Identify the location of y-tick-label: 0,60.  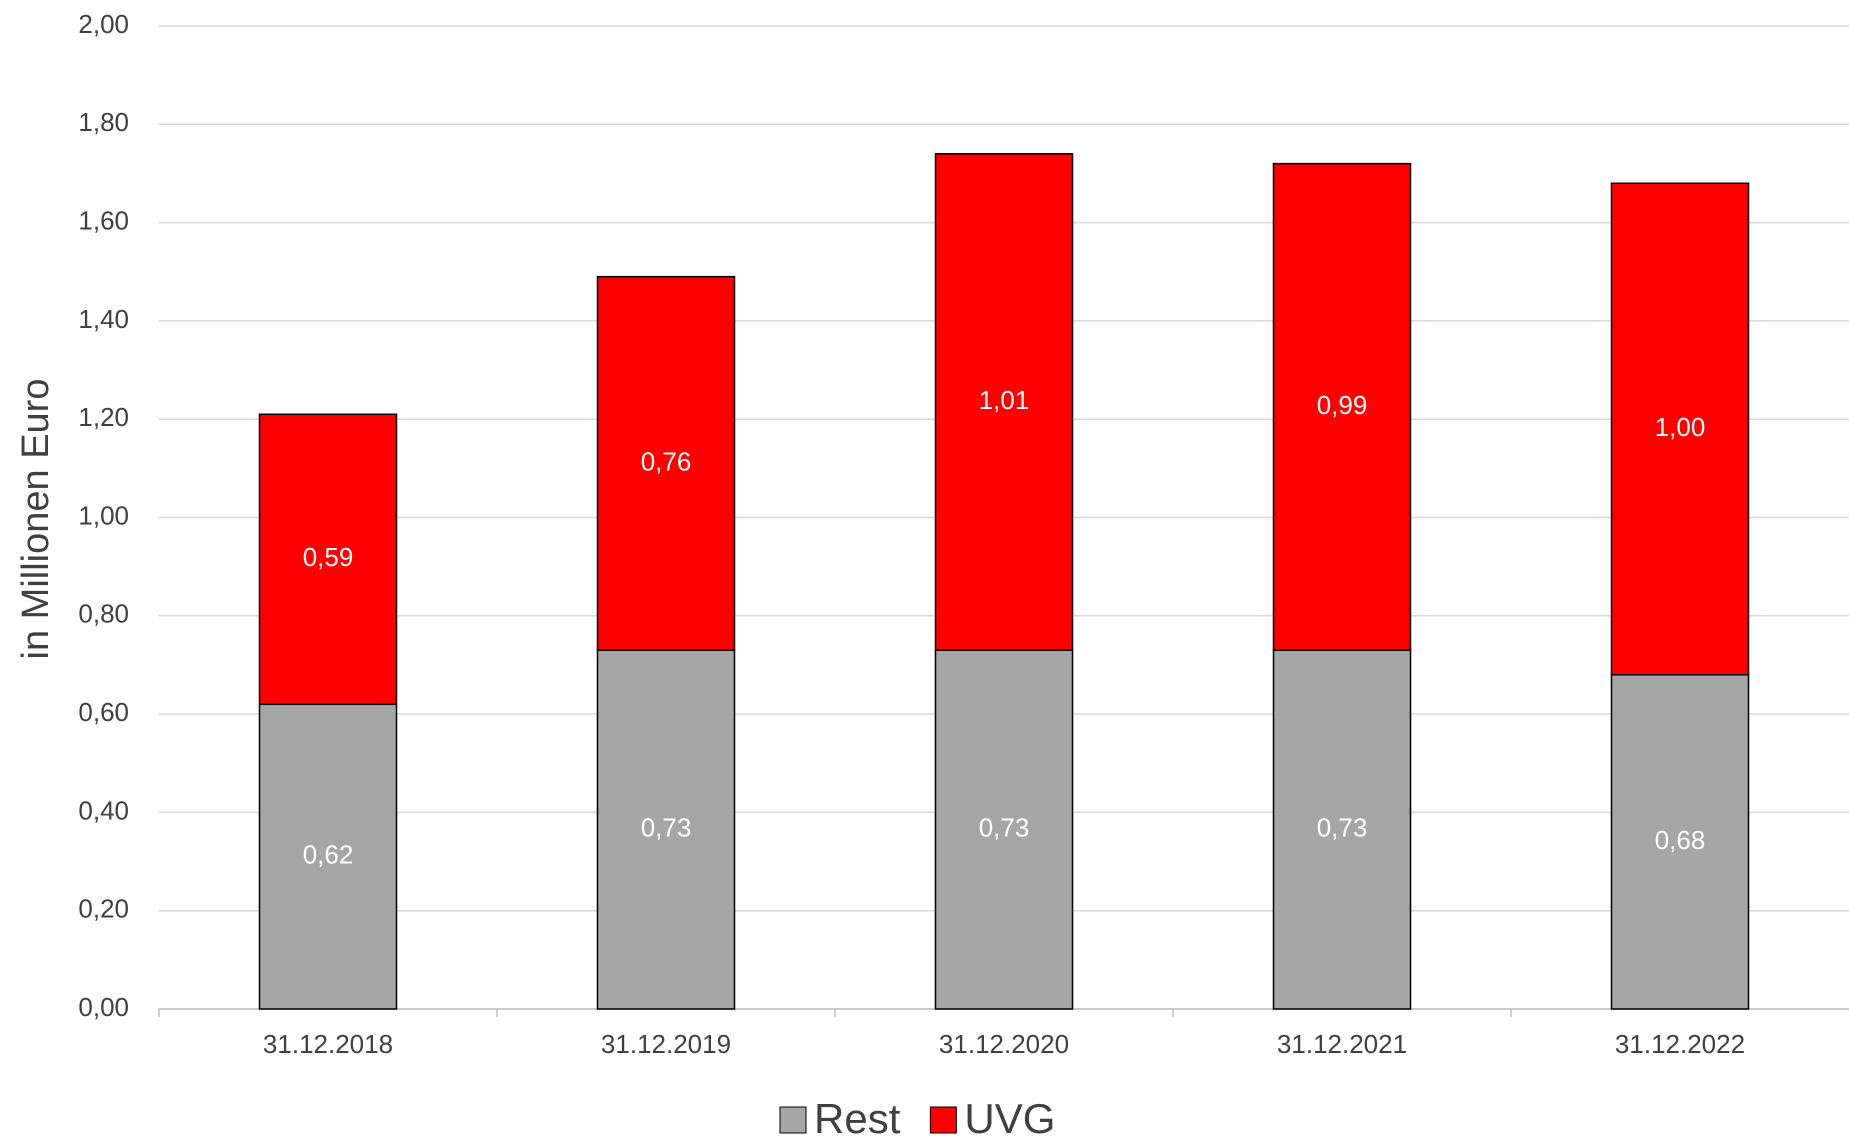
(103, 712).